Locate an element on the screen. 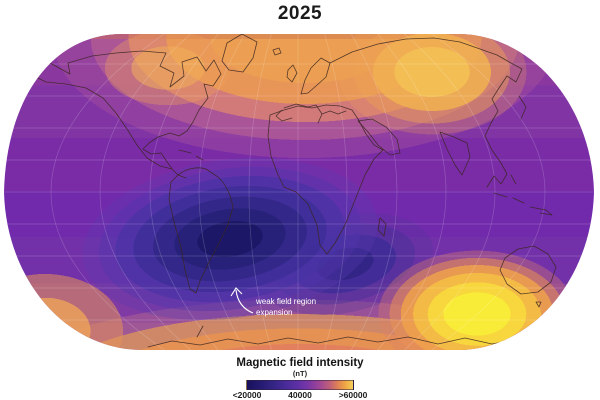  annotation-arrow-icon is located at coordinates (244, 301).